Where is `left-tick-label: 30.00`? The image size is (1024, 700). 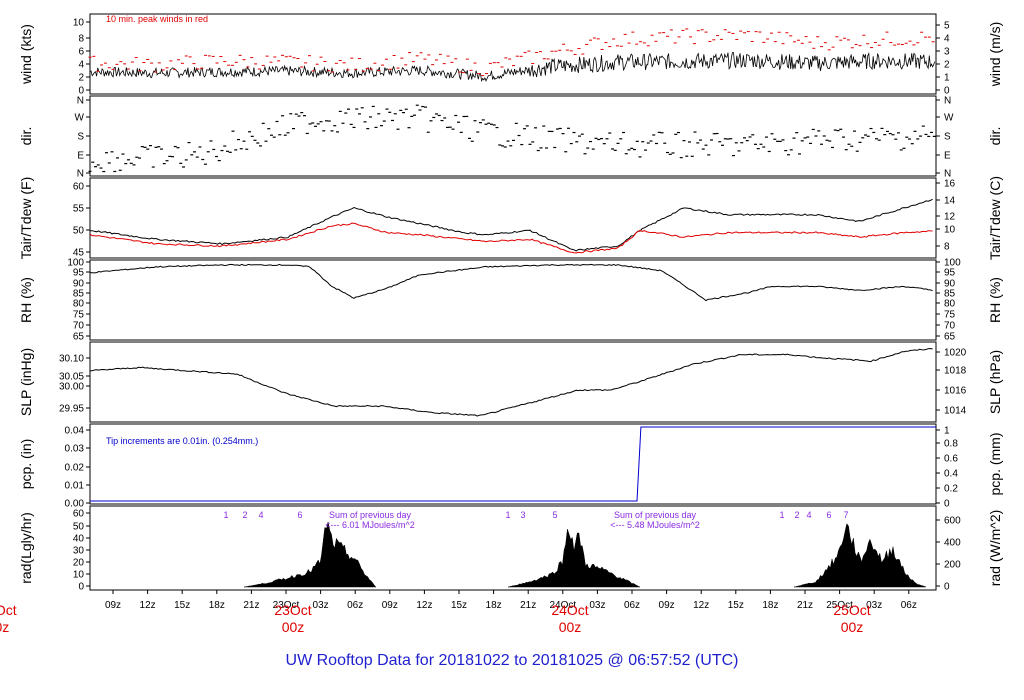
left-tick-label: 30.00 is located at coordinates (71, 387).